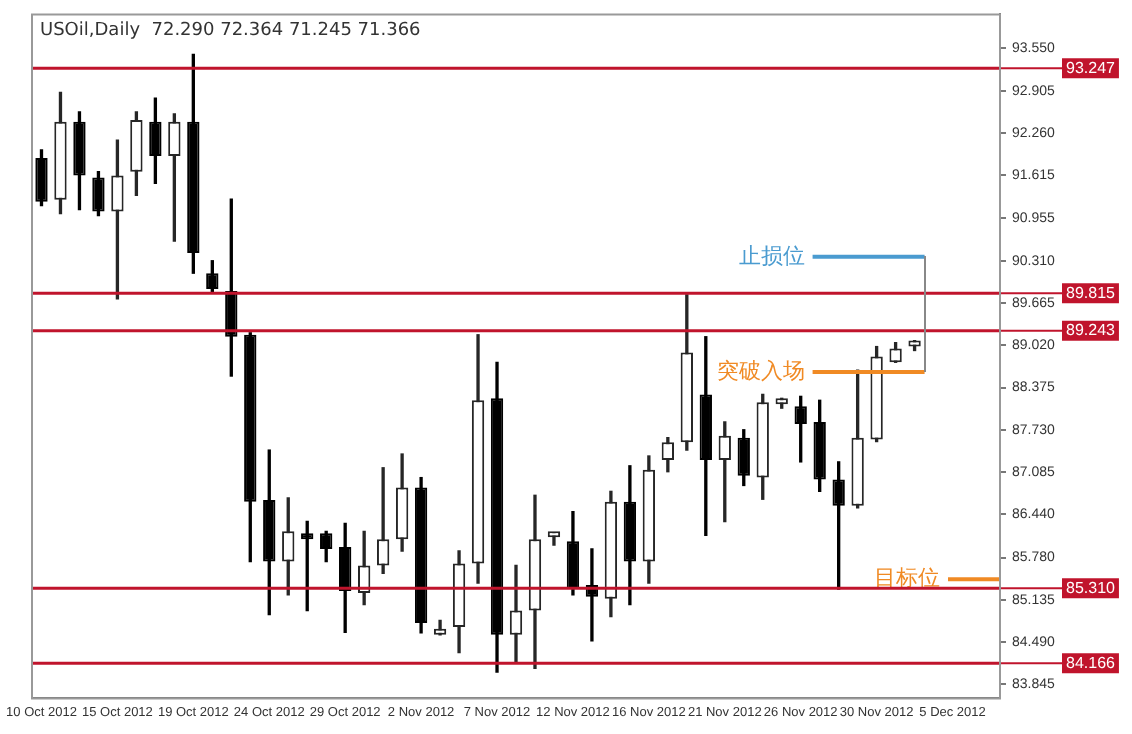  Describe the element at coordinates (907, 577) in the screenshot. I see `ref-line-label: 目标位` at that location.